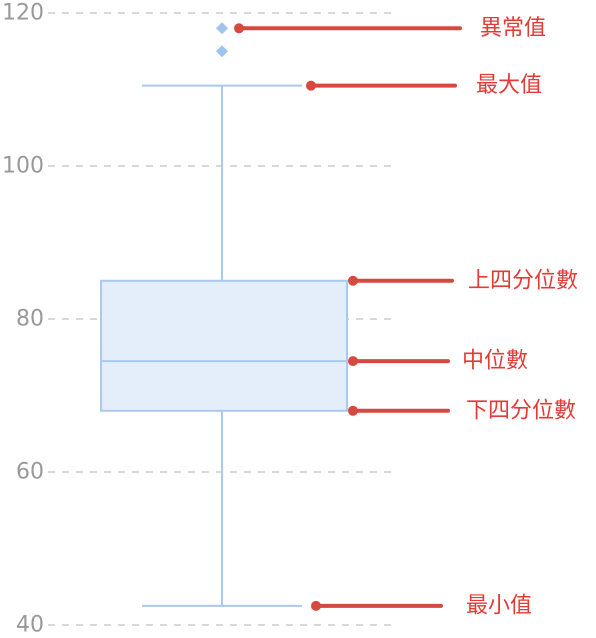  What do you see at coordinates (523, 280) in the screenshot?
I see `annotation-label-q3: 上四分位數` at bounding box center [523, 280].